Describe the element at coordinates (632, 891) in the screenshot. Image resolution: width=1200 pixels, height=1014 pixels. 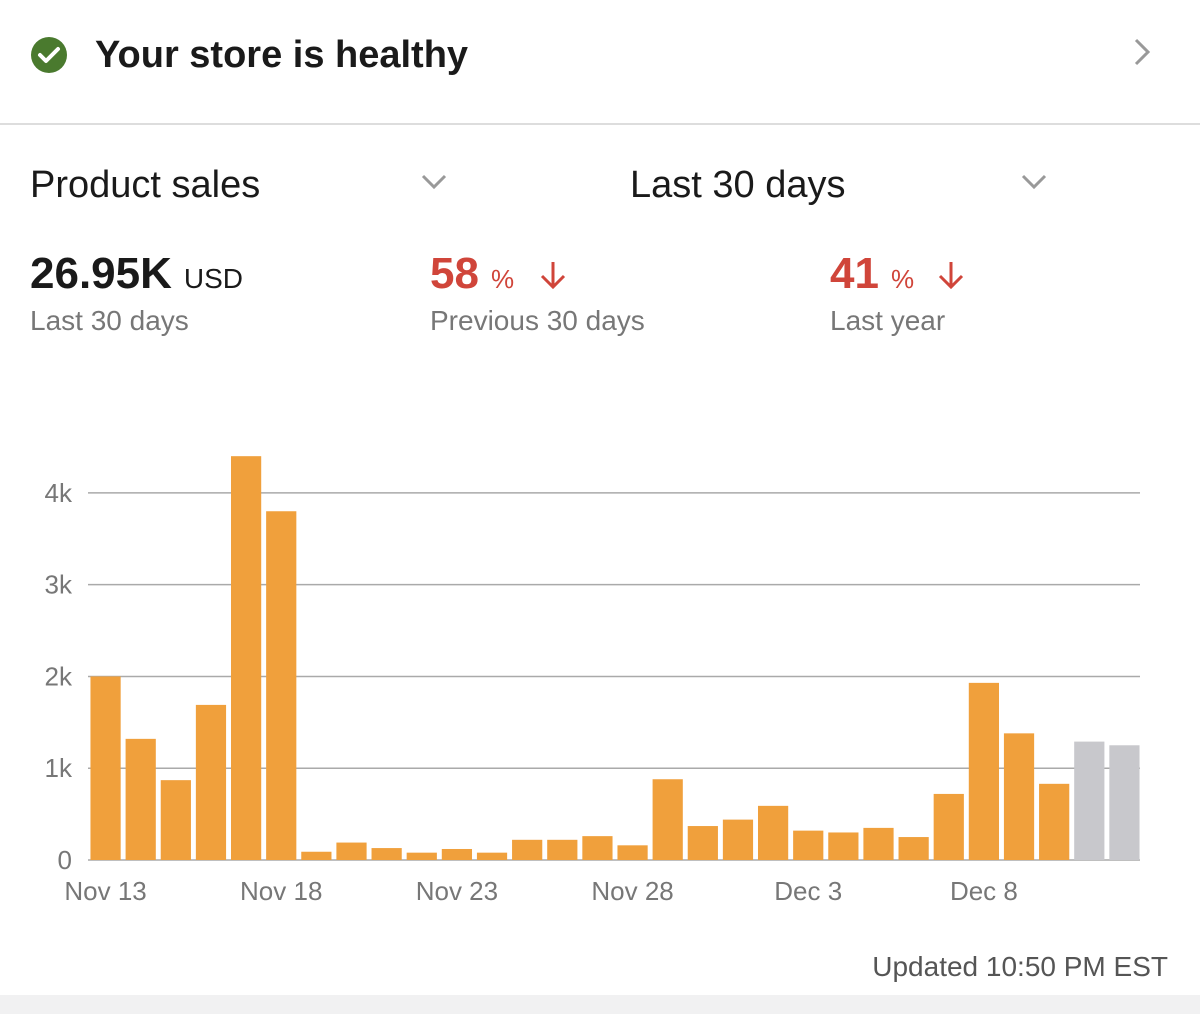
I see `x-tick-label: Nov 28` at that location.